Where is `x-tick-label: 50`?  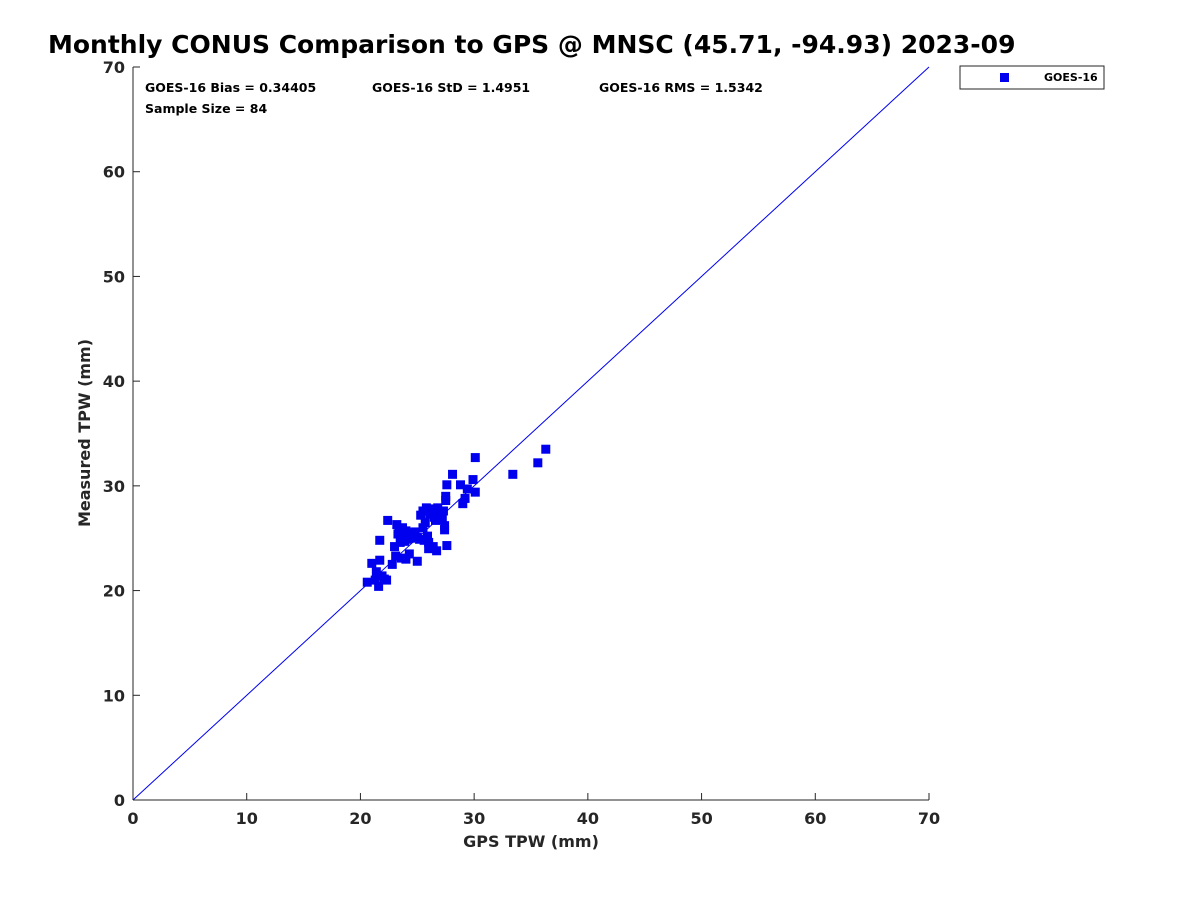 x-tick-label: 50 is located at coordinates (701, 818).